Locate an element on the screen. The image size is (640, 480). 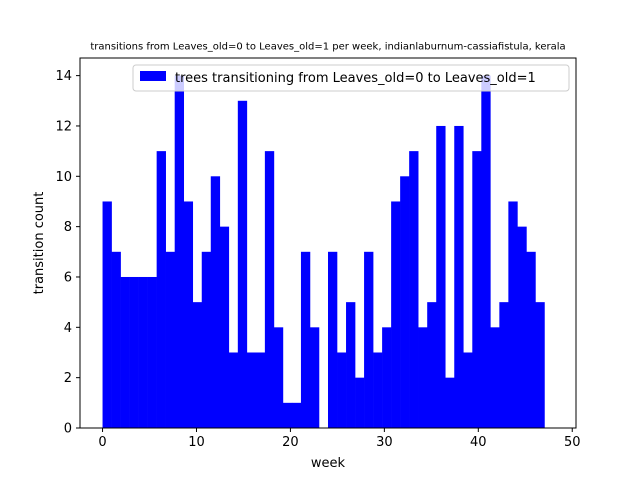
legend-box is located at coordinates (351, 78).